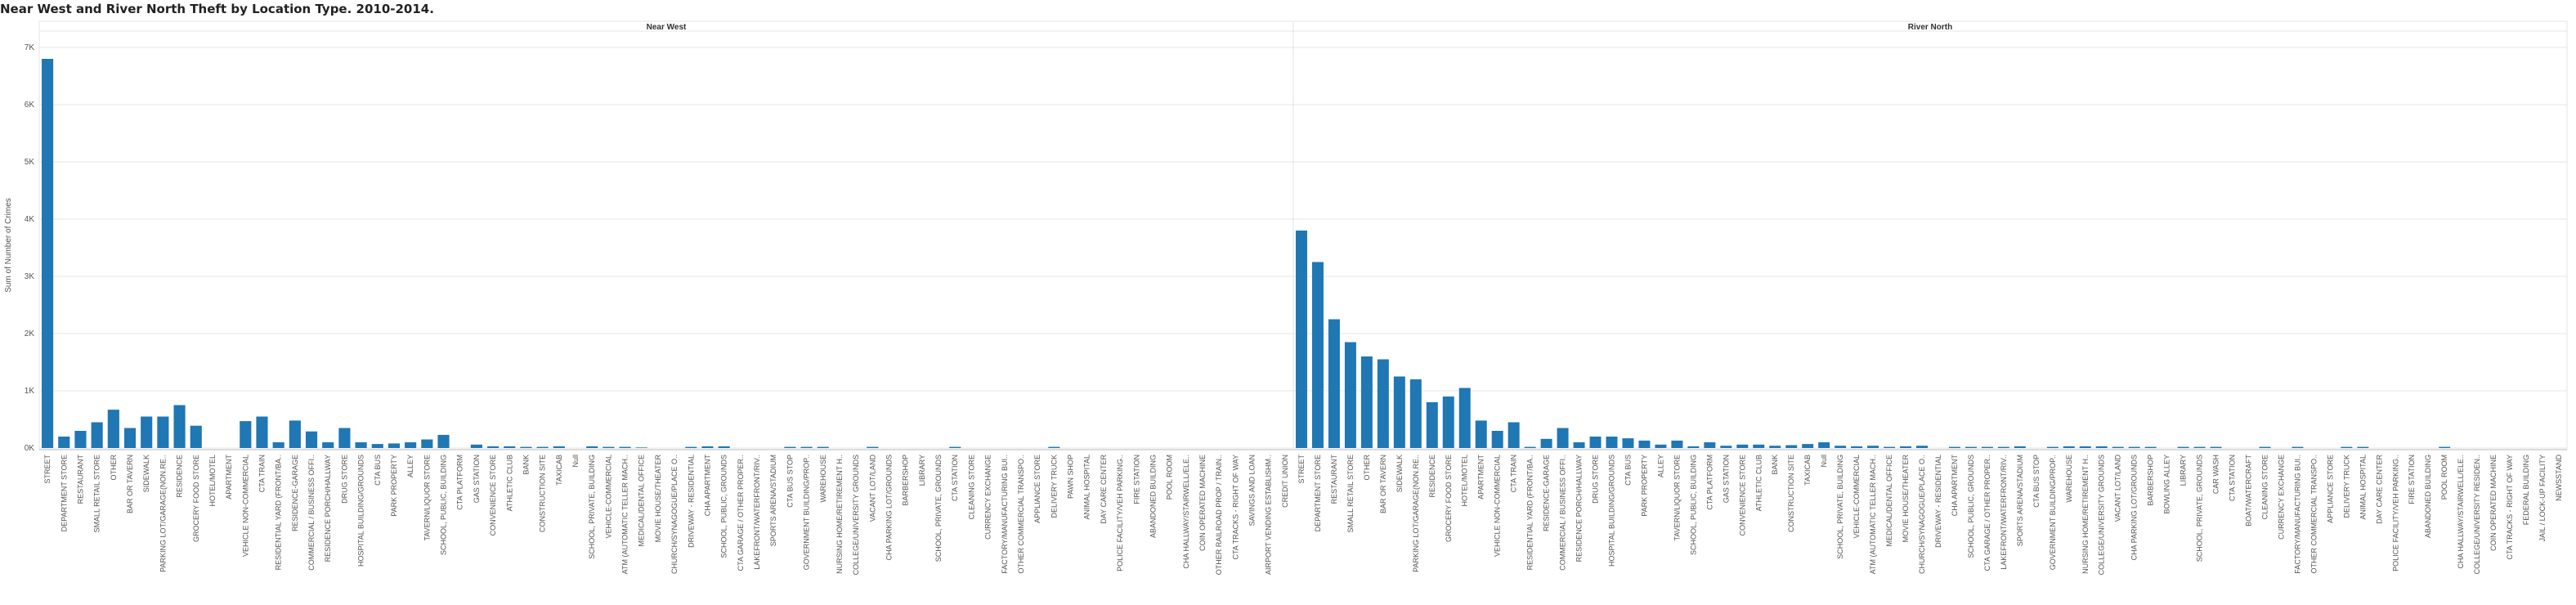  Describe the element at coordinates (2395, 513) in the screenshot. I see `x-tick-label: POLICE FACILITY/VEH PARKING..` at that location.